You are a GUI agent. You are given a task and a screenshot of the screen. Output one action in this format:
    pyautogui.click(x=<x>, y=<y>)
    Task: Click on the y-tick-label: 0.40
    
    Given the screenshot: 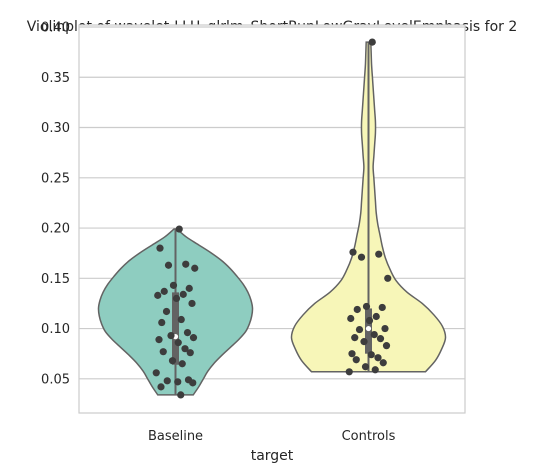 What is the action you would take?
    pyautogui.click(x=55, y=28)
    